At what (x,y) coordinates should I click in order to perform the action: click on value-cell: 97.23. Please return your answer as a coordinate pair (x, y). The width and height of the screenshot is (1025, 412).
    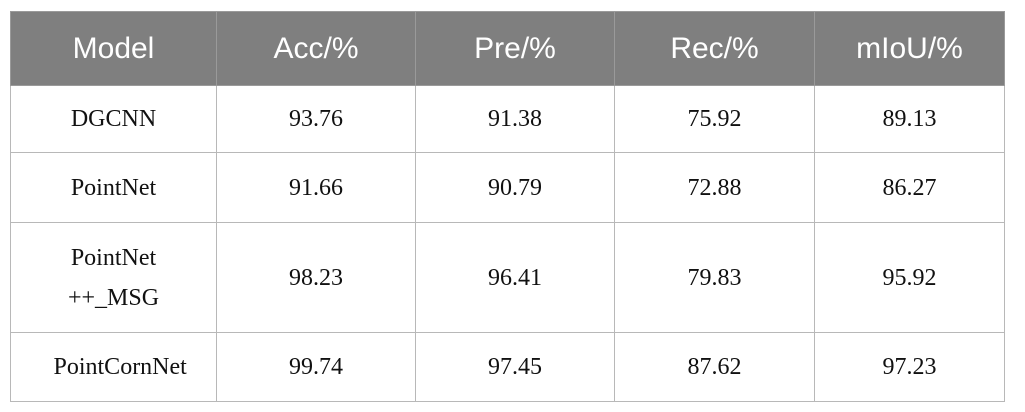
    Looking at the image, I should click on (909, 367).